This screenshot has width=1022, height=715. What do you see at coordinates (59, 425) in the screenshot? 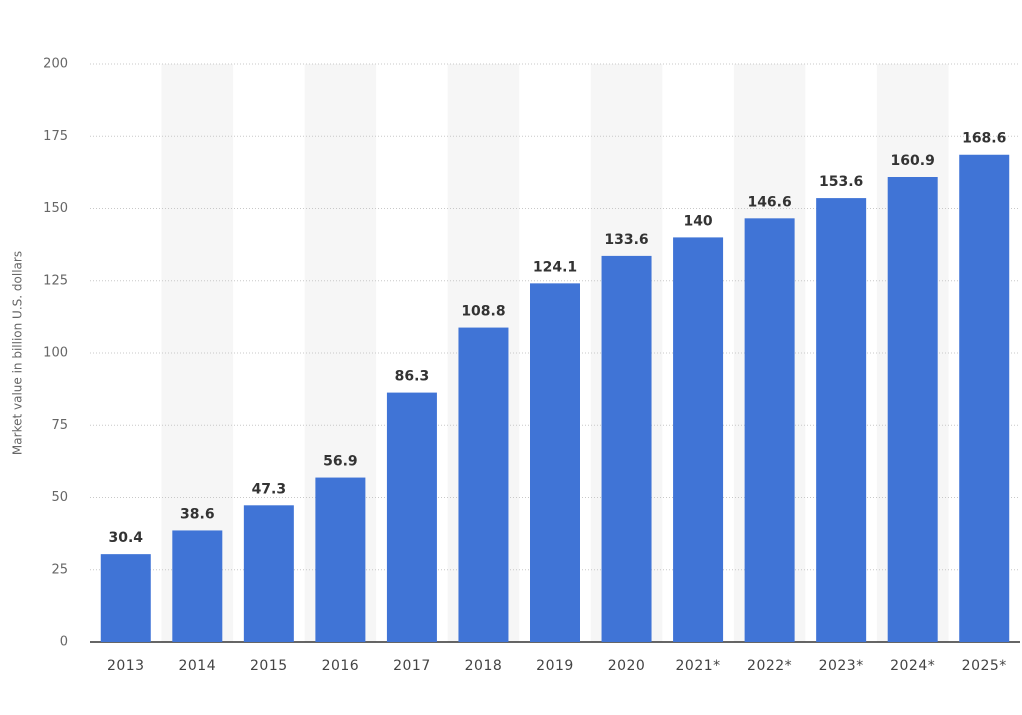
I see `y-tick-label: 75` at bounding box center [59, 425].